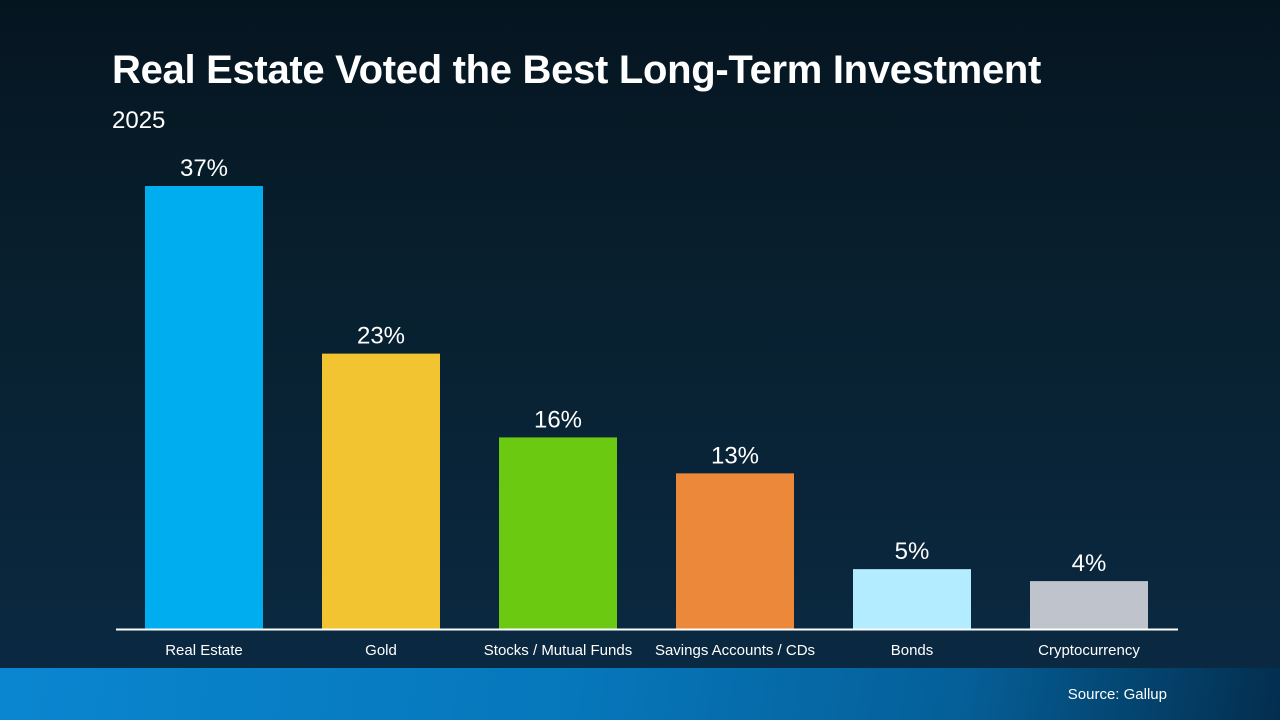 Image resolution: width=1280 pixels, height=720 pixels. What do you see at coordinates (912, 551) in the screenshot?
I see `data-label: 5%` at bounding box center [912, 551].